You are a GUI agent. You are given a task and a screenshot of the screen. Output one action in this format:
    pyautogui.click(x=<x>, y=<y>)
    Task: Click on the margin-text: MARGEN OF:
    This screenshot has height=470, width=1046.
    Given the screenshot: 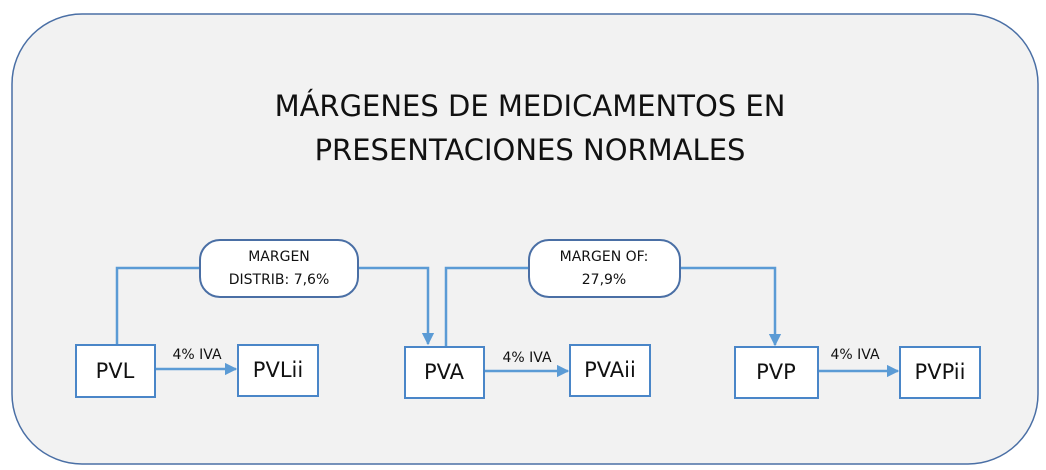 What is the action you would take?
    pyautogui.click(x=604, y=257)
    